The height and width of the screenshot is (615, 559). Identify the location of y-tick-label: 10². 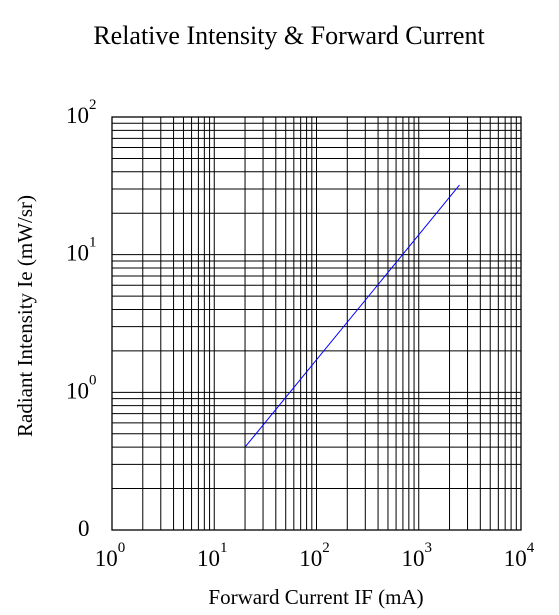
(81, 112).